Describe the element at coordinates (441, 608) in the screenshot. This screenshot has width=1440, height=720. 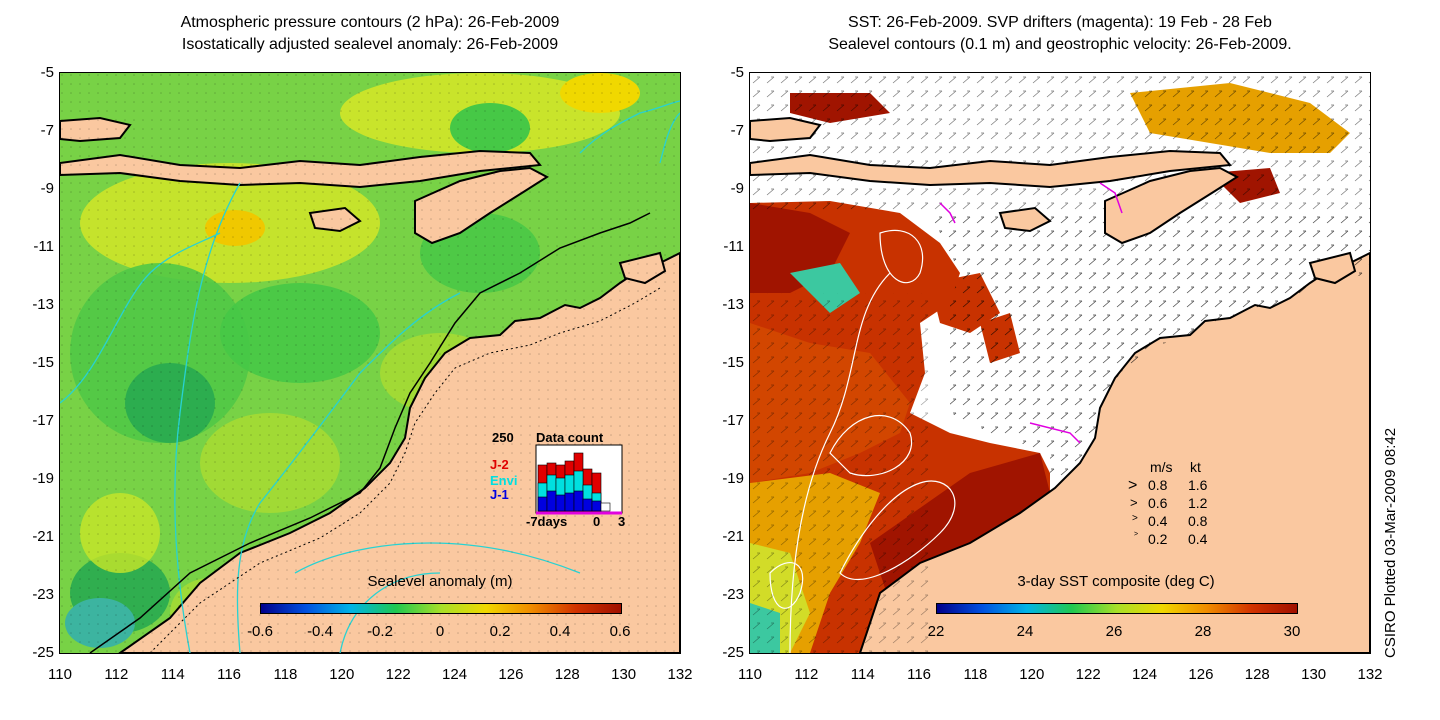
I see `sealevel-colorbar` at that location.